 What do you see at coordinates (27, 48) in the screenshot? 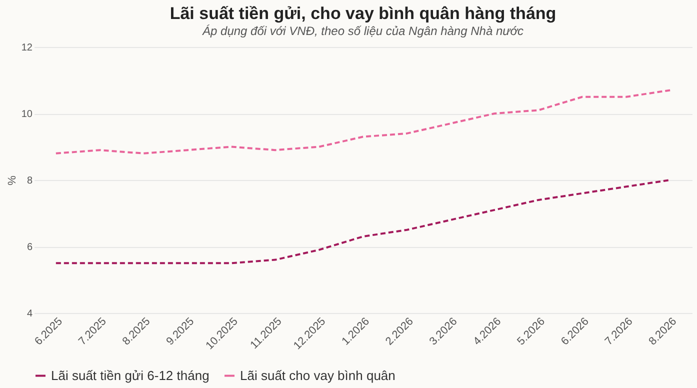
I see `y-tick-label: 12` at bounding box center [27, 48].